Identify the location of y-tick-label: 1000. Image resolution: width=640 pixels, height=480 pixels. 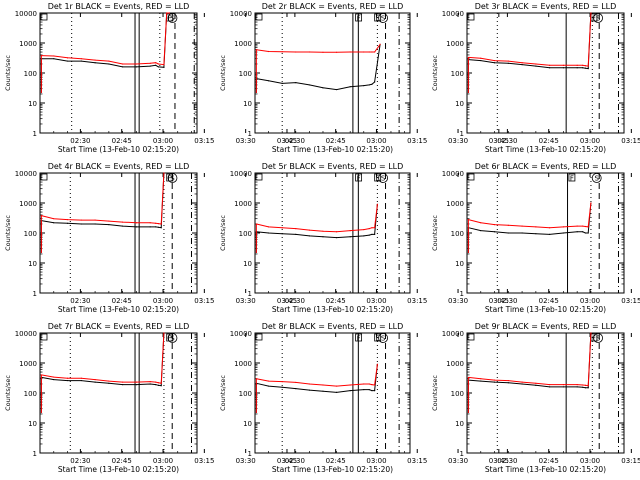
(243, 44).